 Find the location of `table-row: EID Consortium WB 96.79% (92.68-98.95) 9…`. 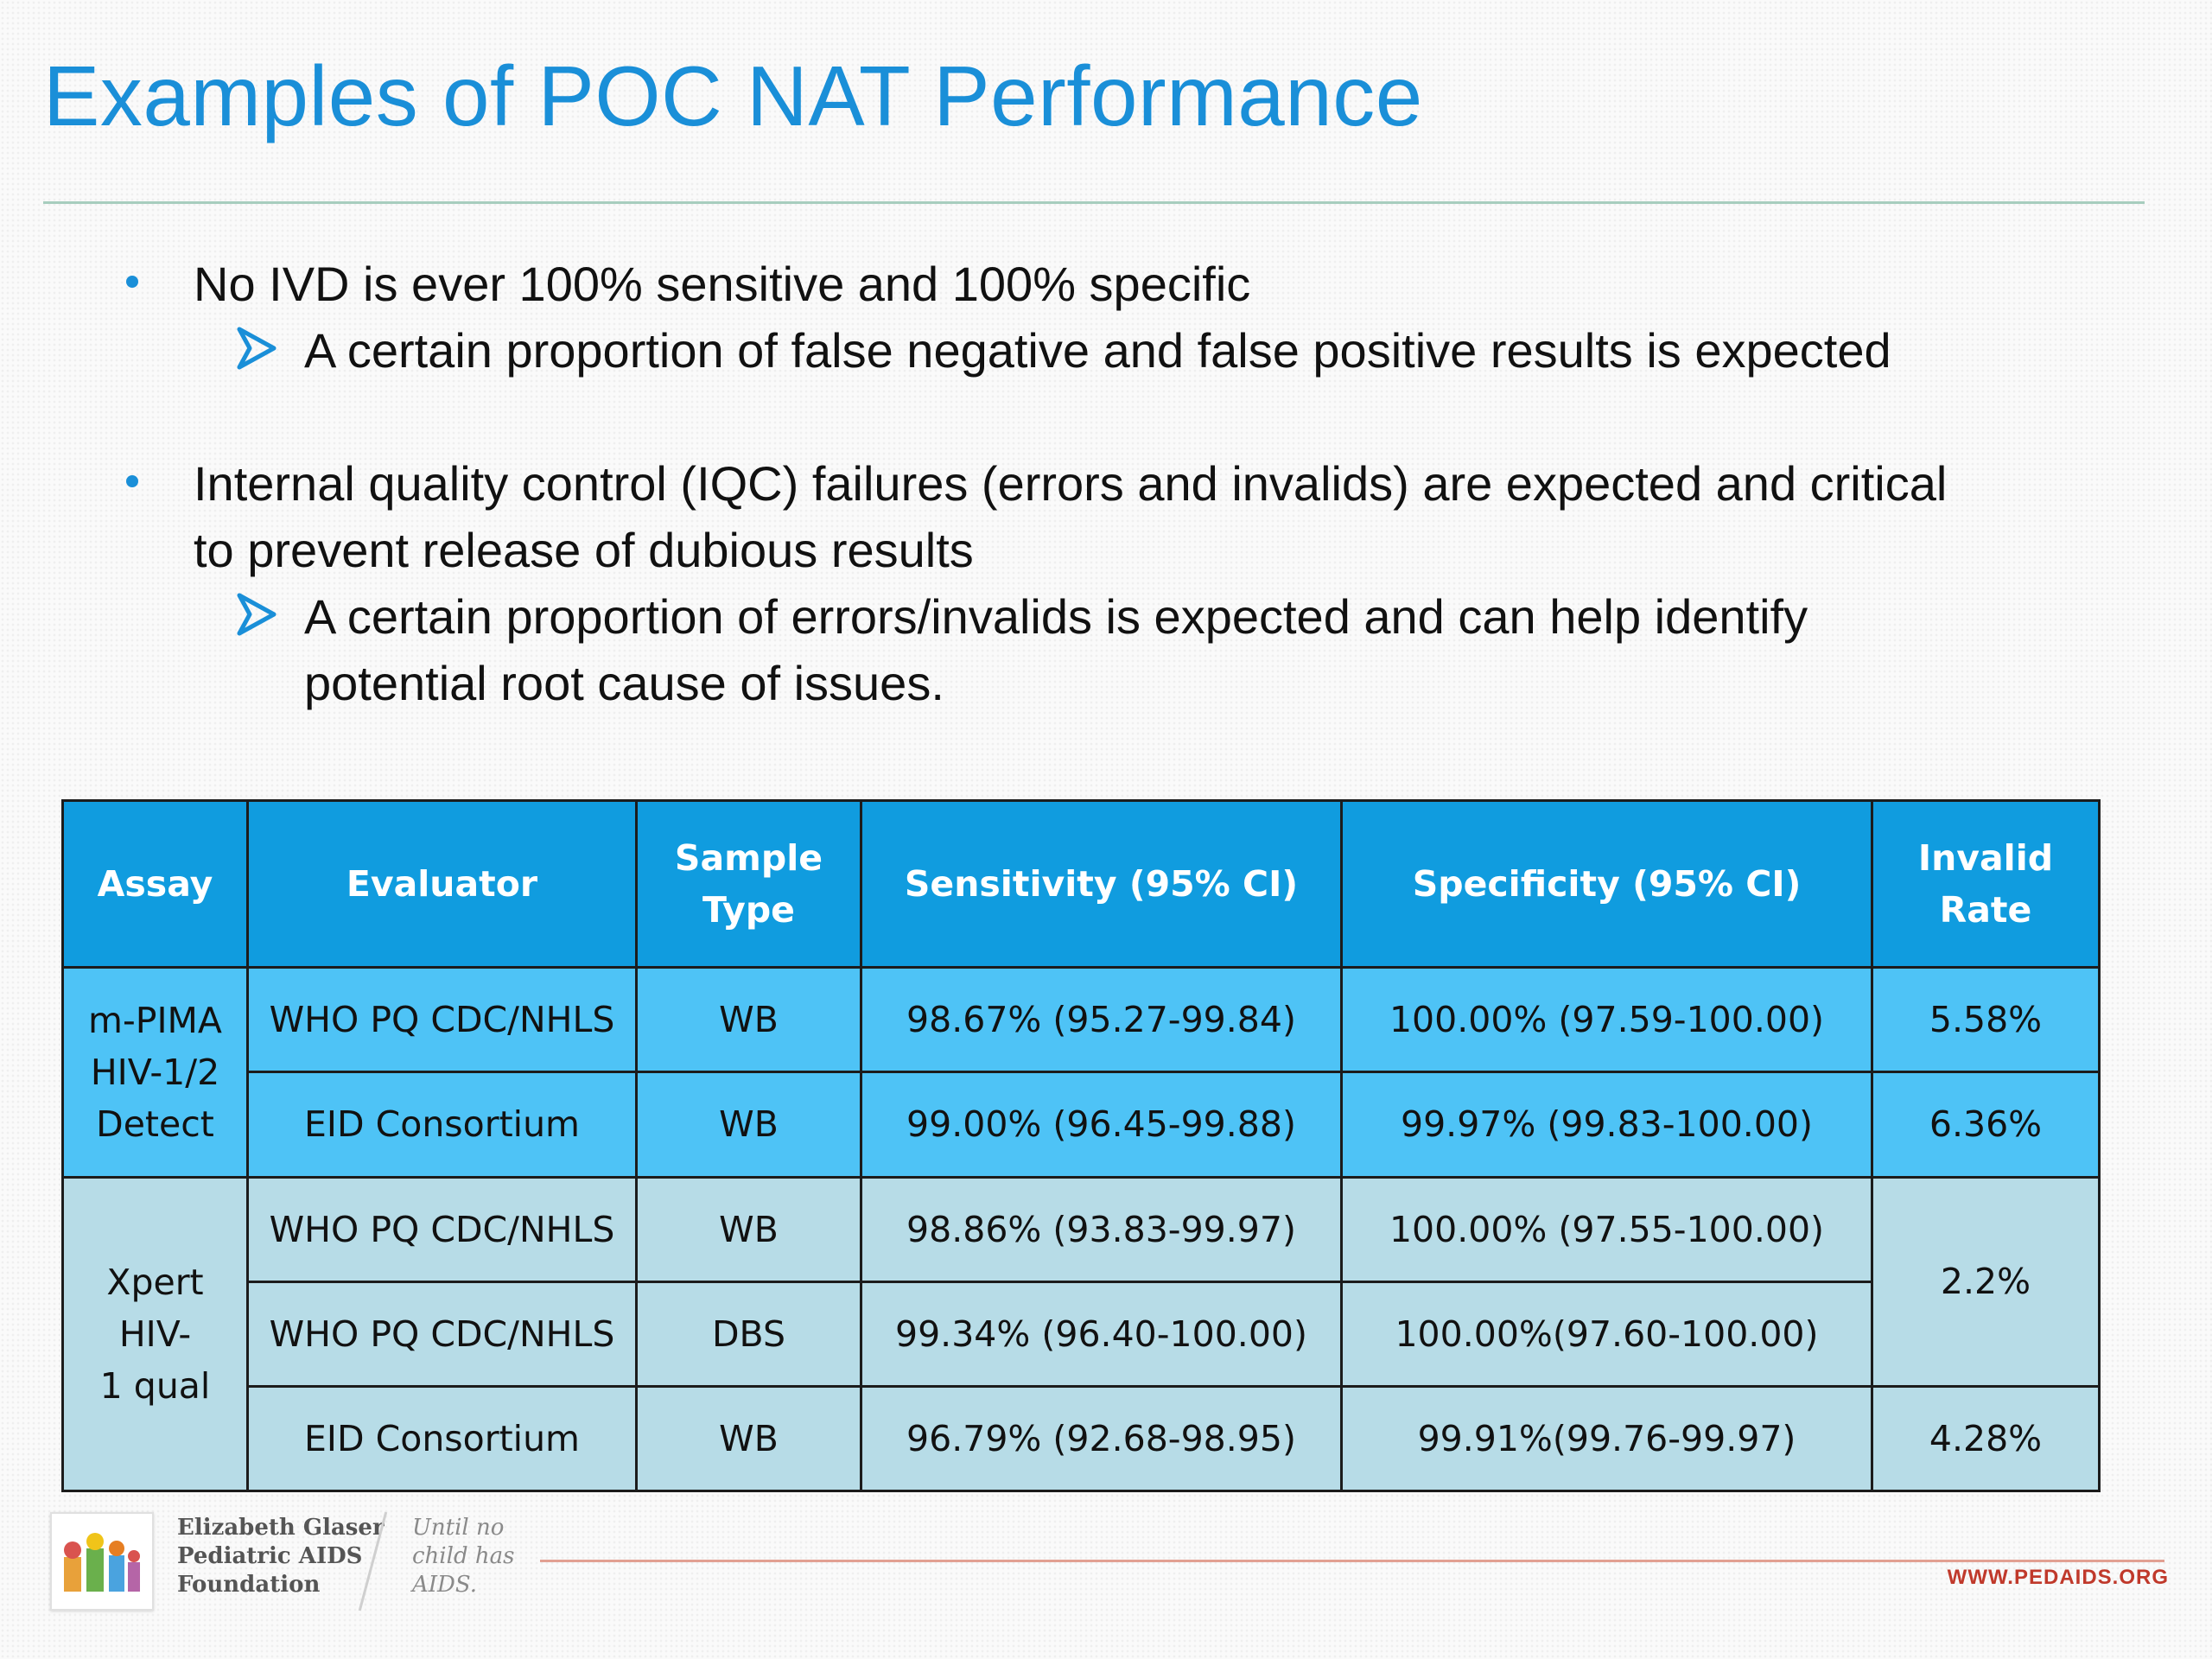

table-row: EID Consortium WB 96.79% (92.68-98.95) 9… is located at coordinates (1082, 1438).